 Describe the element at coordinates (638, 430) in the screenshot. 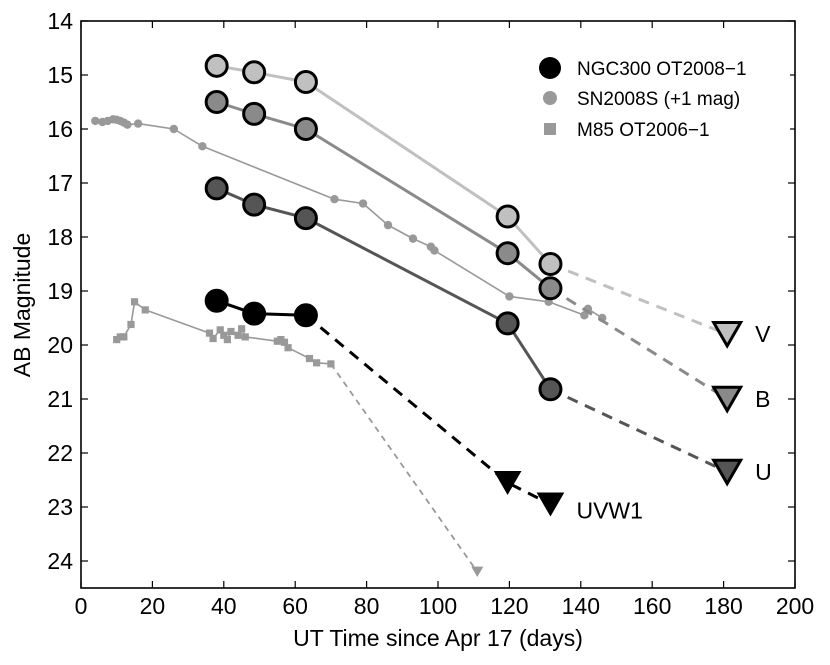

I see `u-limit-dashed-line` at that location.